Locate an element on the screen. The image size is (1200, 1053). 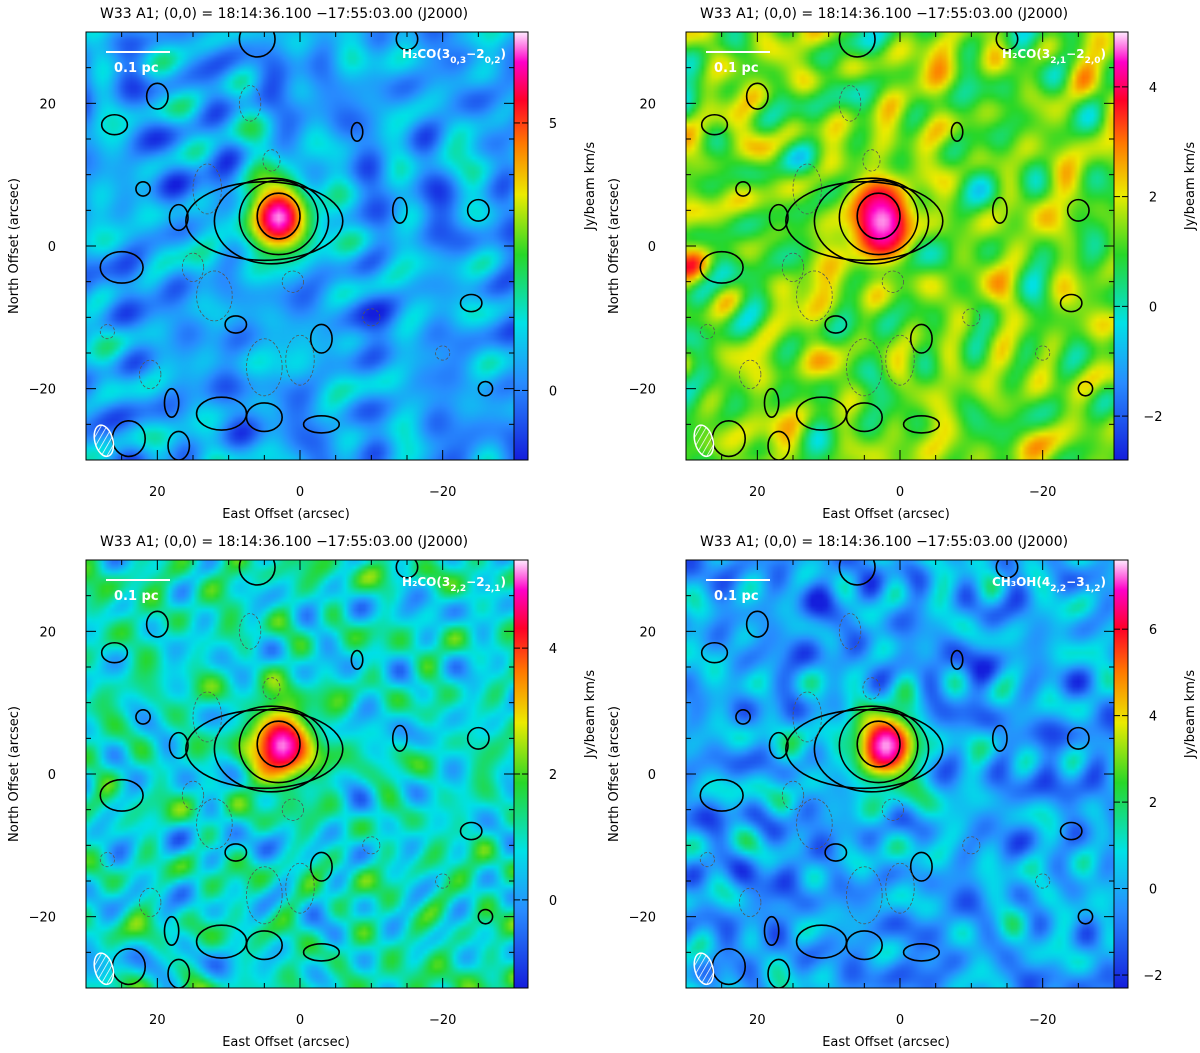
colorbar-tick-label: 2 is located at coordinates (1153, 198).